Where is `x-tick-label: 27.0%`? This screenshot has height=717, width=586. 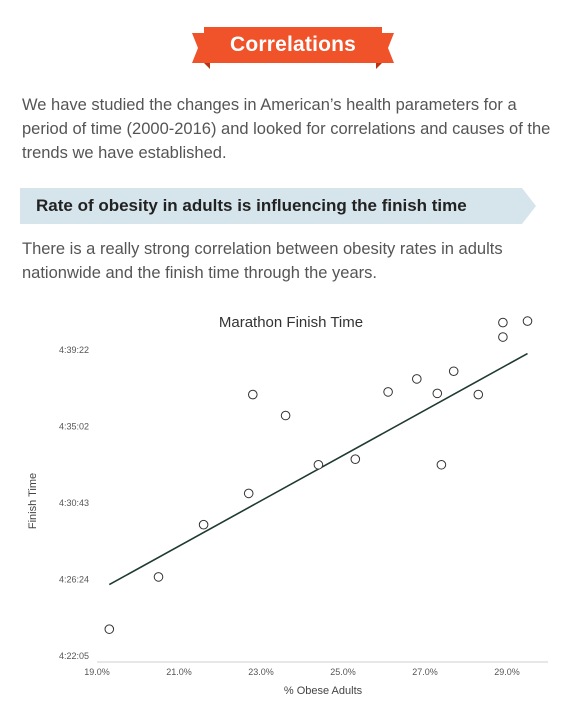 x-tick-label: 27.0% is located at coordinates (425, 672).